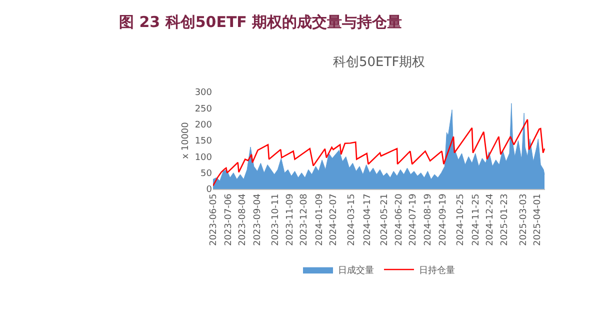 This screenshot has height=331, width=610. What do you see at coordinates (290, 219) in the screenshot?
I see `x-tick-label: 2023-11-09` at bounding box center [290, 219].